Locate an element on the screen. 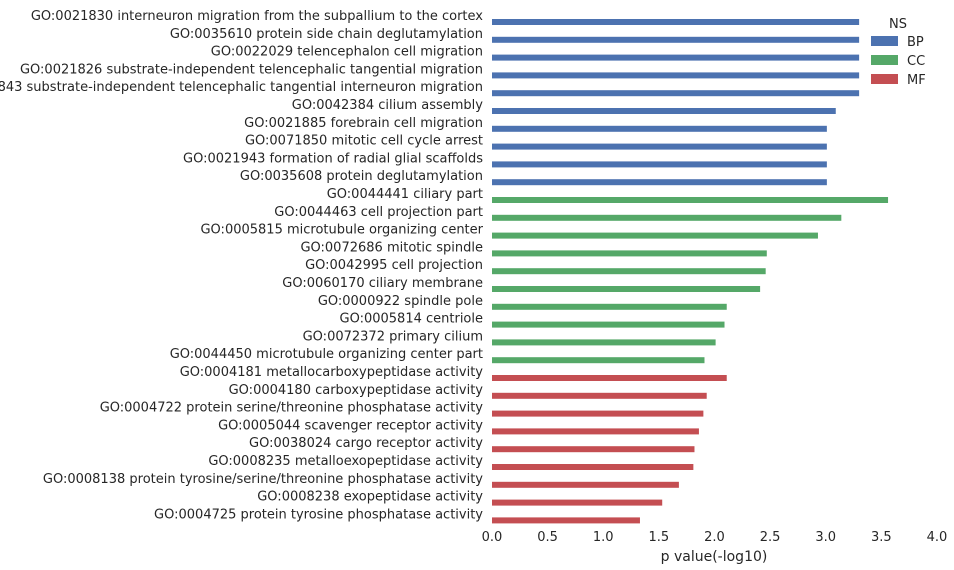  x-tick-label: 1.0 is located at coordinates (603, 537).